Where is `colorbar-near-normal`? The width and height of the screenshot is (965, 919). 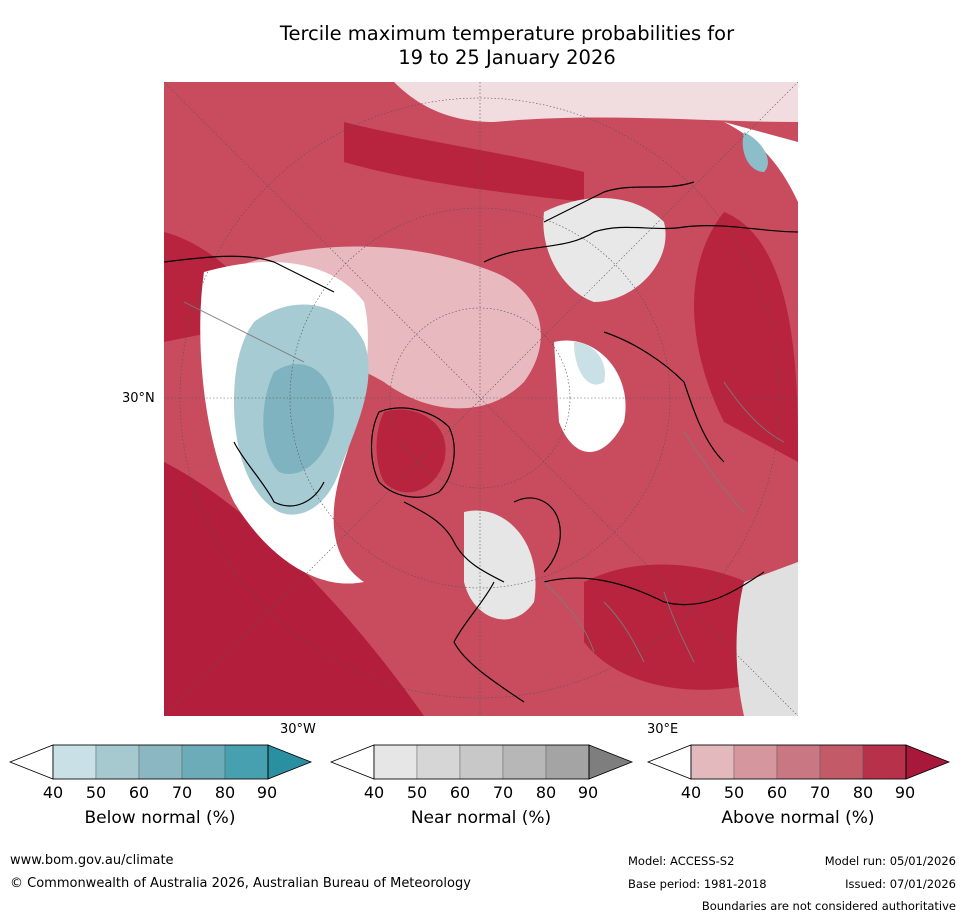
colorbar-near-normal is located at coordinates (481, 762).